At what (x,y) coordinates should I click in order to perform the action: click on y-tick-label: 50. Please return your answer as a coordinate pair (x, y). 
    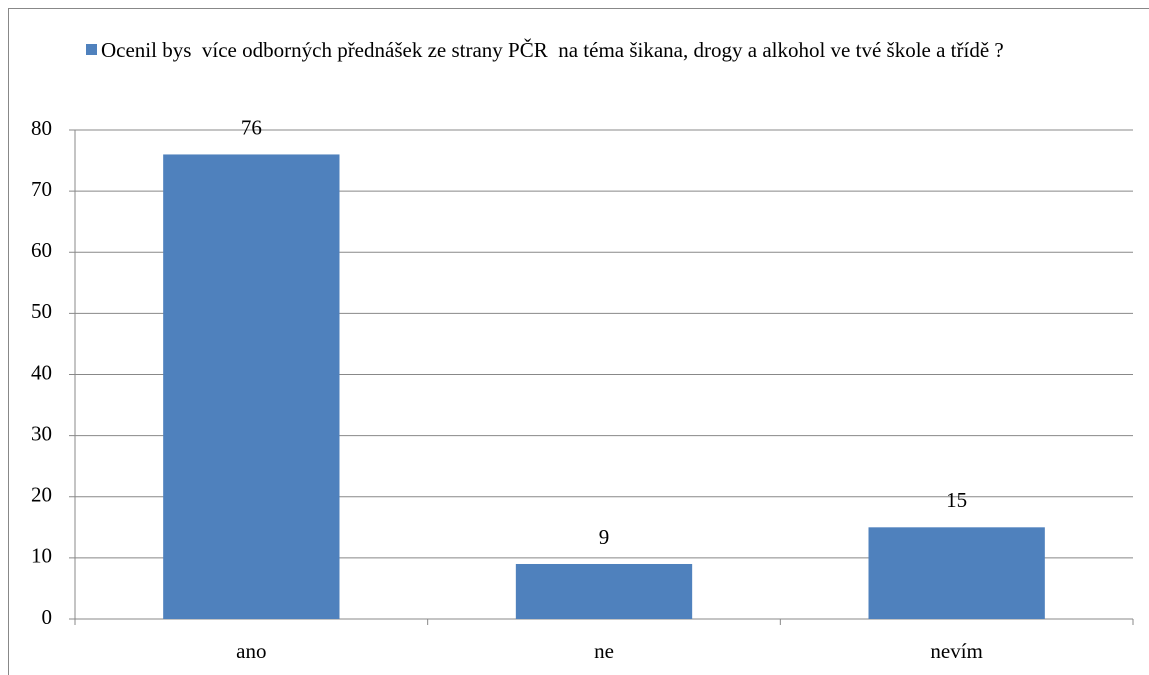
    Looking at the image, I should click on (41, 311).